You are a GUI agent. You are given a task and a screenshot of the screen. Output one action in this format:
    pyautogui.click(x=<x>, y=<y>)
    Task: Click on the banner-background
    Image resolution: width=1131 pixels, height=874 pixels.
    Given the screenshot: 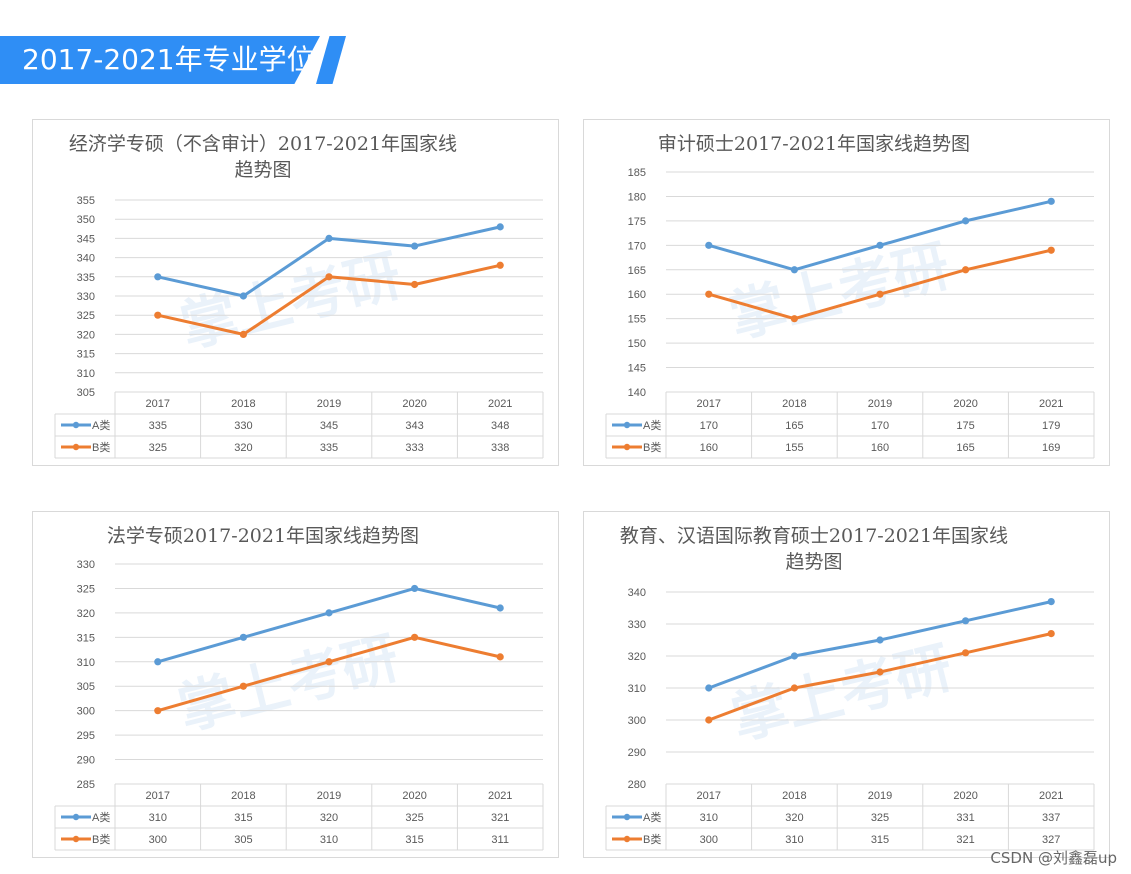 What is the action you would take?
    pyautogui.click(x=160, y=60)
    